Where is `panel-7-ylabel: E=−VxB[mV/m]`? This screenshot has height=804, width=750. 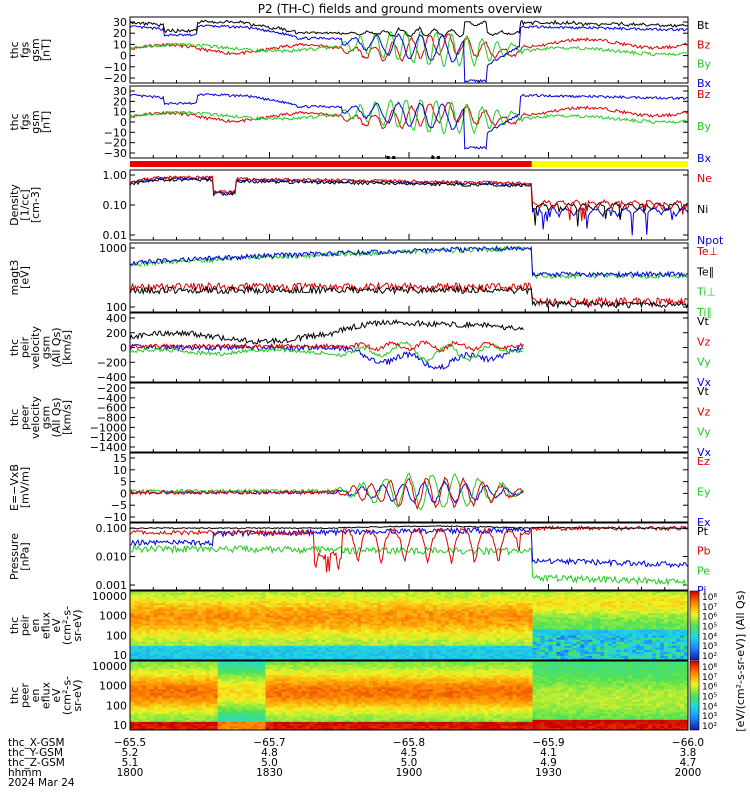 panel-7-ylabel: E=−VxB[mV/m] is located at coordinates (20, 487).